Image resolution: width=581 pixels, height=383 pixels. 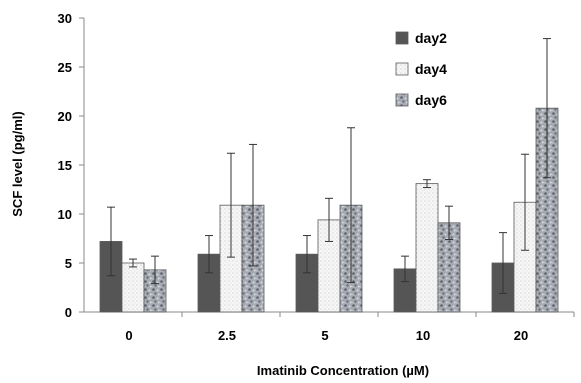 What do you see at coordinates (324, 335) in the screenshot?
I see `x-tick-label: 5` at bounding box center [324, 335].